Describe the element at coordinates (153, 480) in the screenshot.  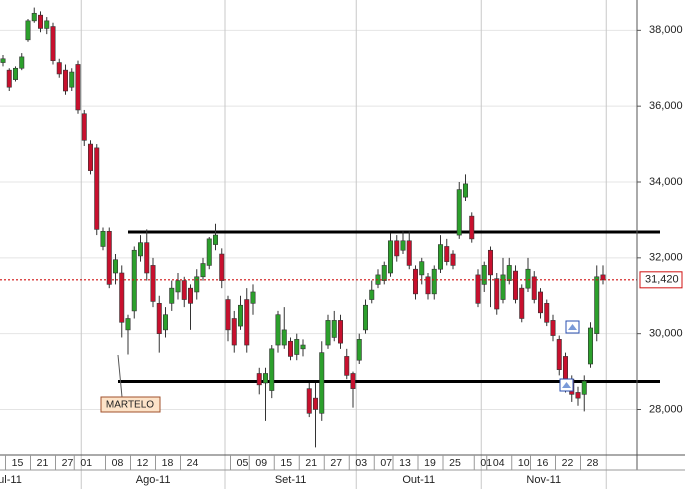
I see `month-label: Ago-11` at that location.